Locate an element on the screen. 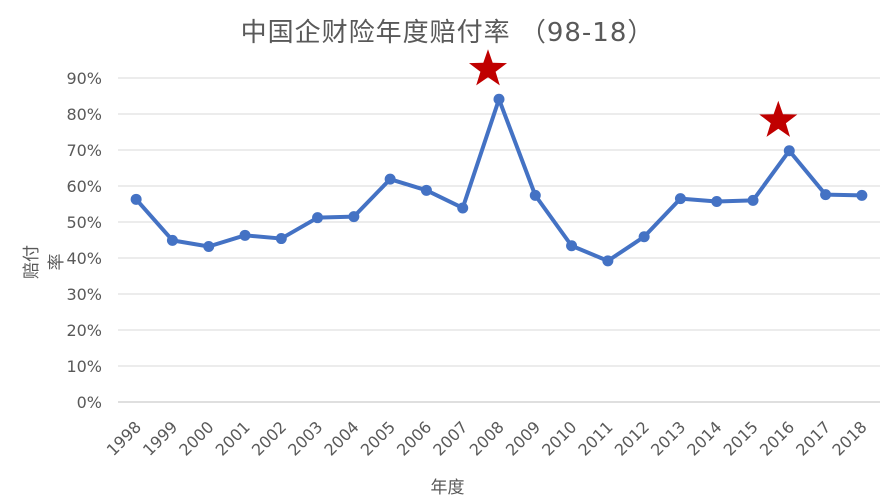  x-tick-label: 2002 is located at coordinates (269, 438).